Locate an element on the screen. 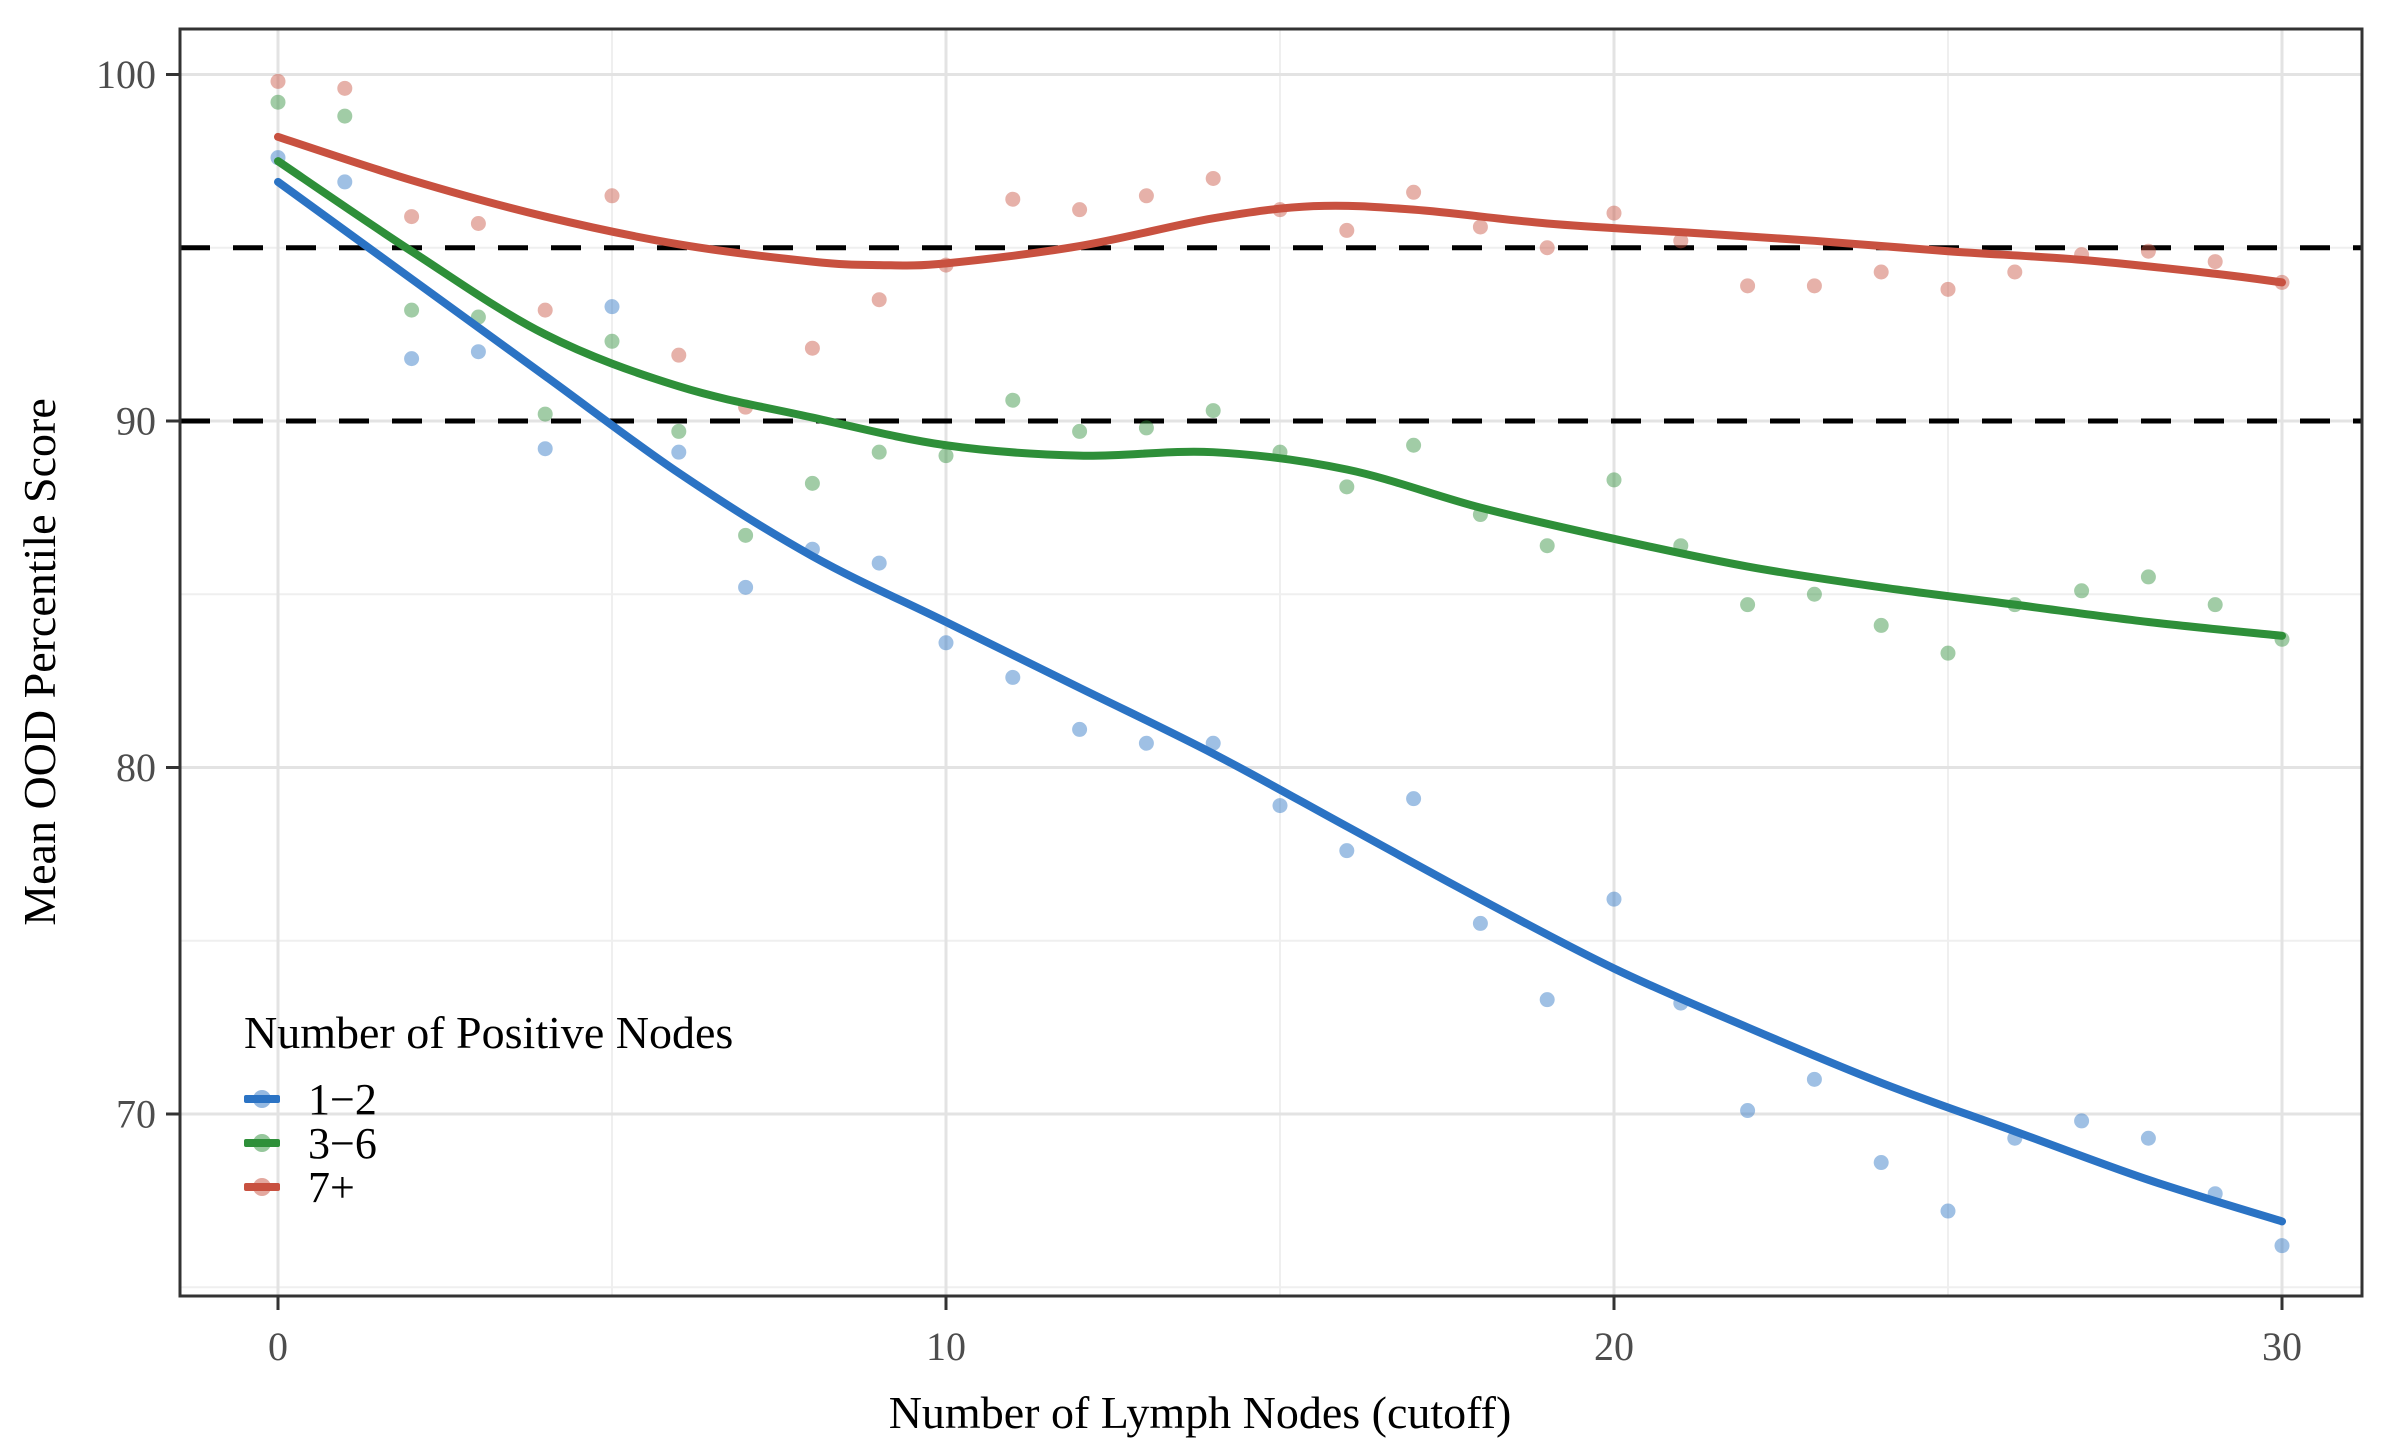 This screenshot has height=1440, width=2400. legend-label-7plus: 7+ is located at coordinates (331, 1187).